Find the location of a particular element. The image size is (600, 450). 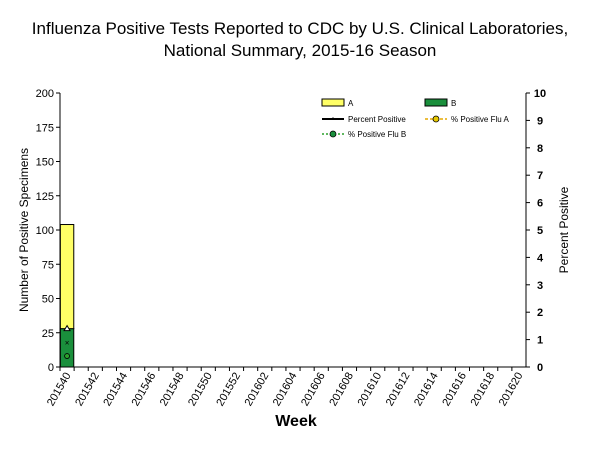

chart-title-line2: National Summary, 2015-16 Season is located at coordinates (300, 50).